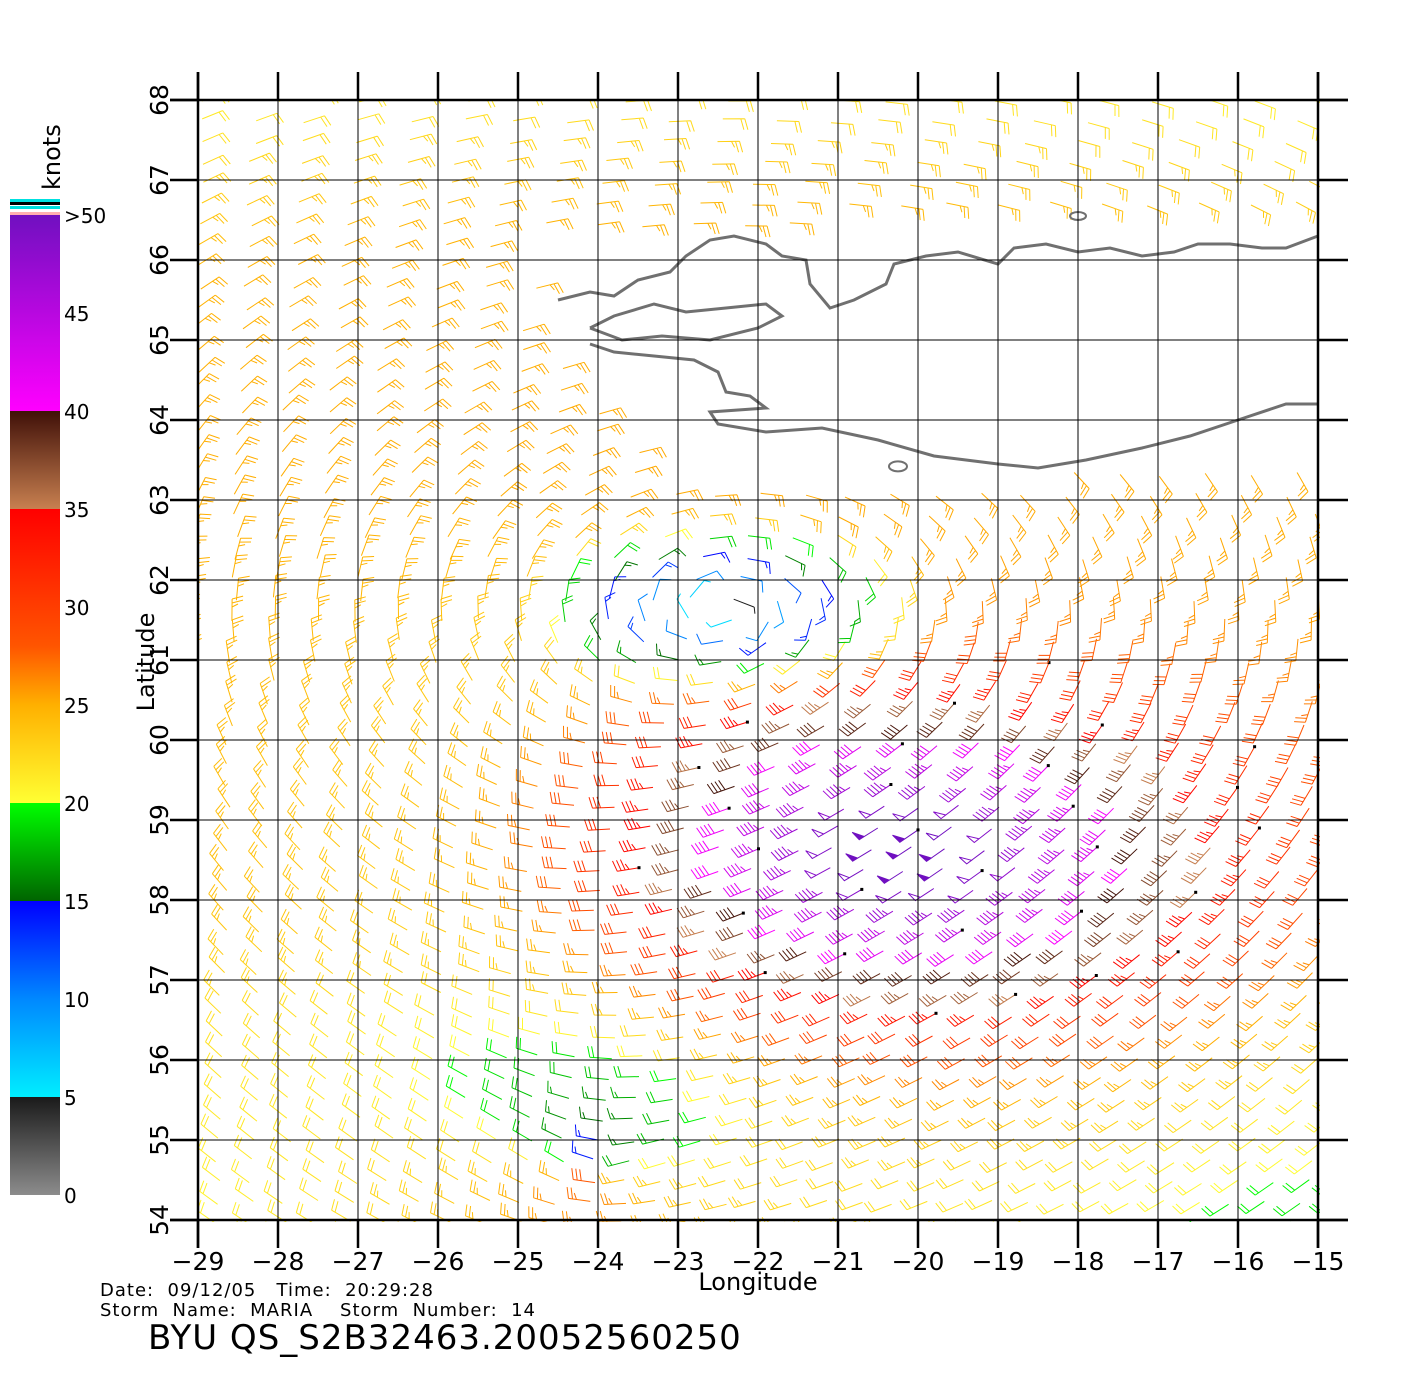  I want to click on colorbar-label: 15, so click(76, 902).